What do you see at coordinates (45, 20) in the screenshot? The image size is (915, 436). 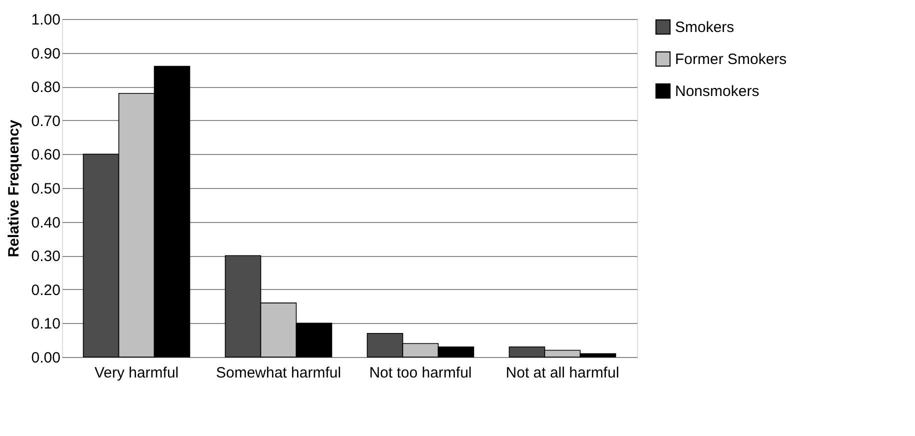 I see `y-tick-label: 1.00` at bounding box center [45, 20].